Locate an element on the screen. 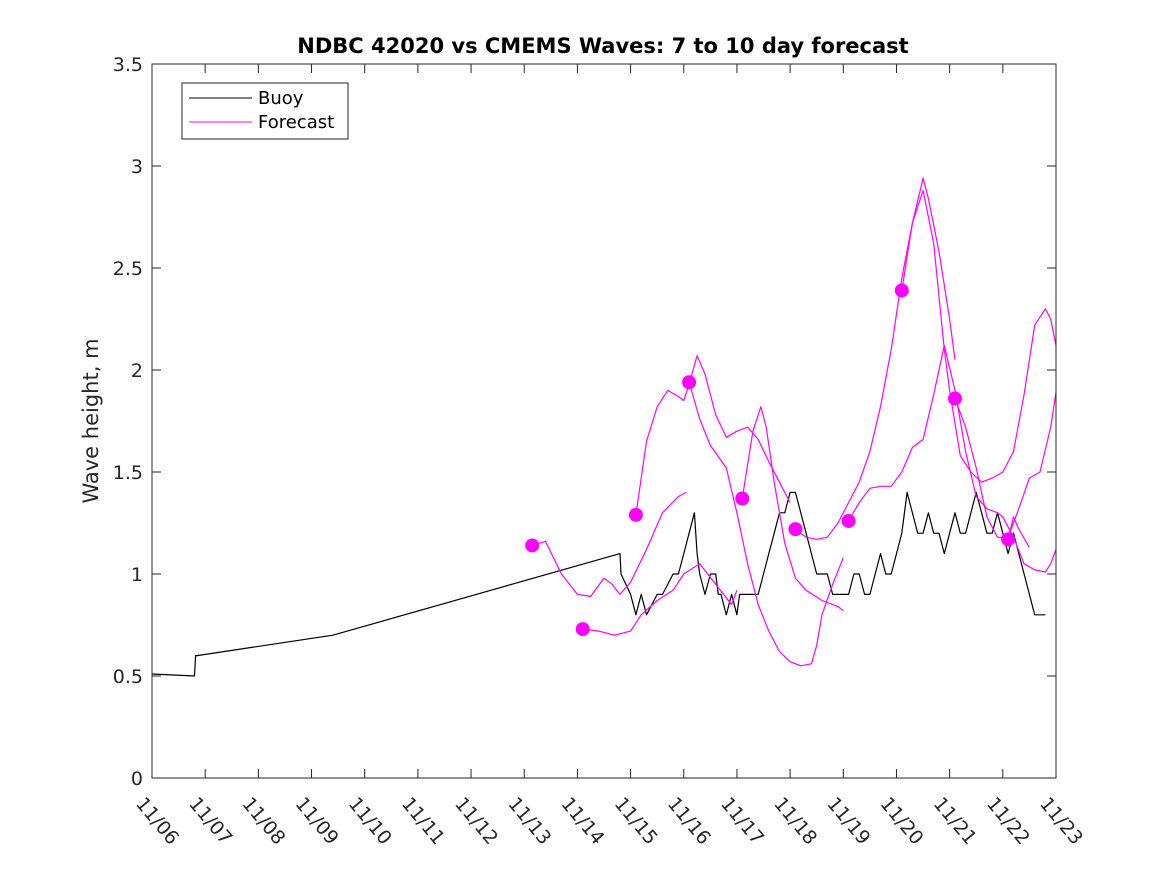  y-tick-label: 0.5 is located at coordinates (128, 677).